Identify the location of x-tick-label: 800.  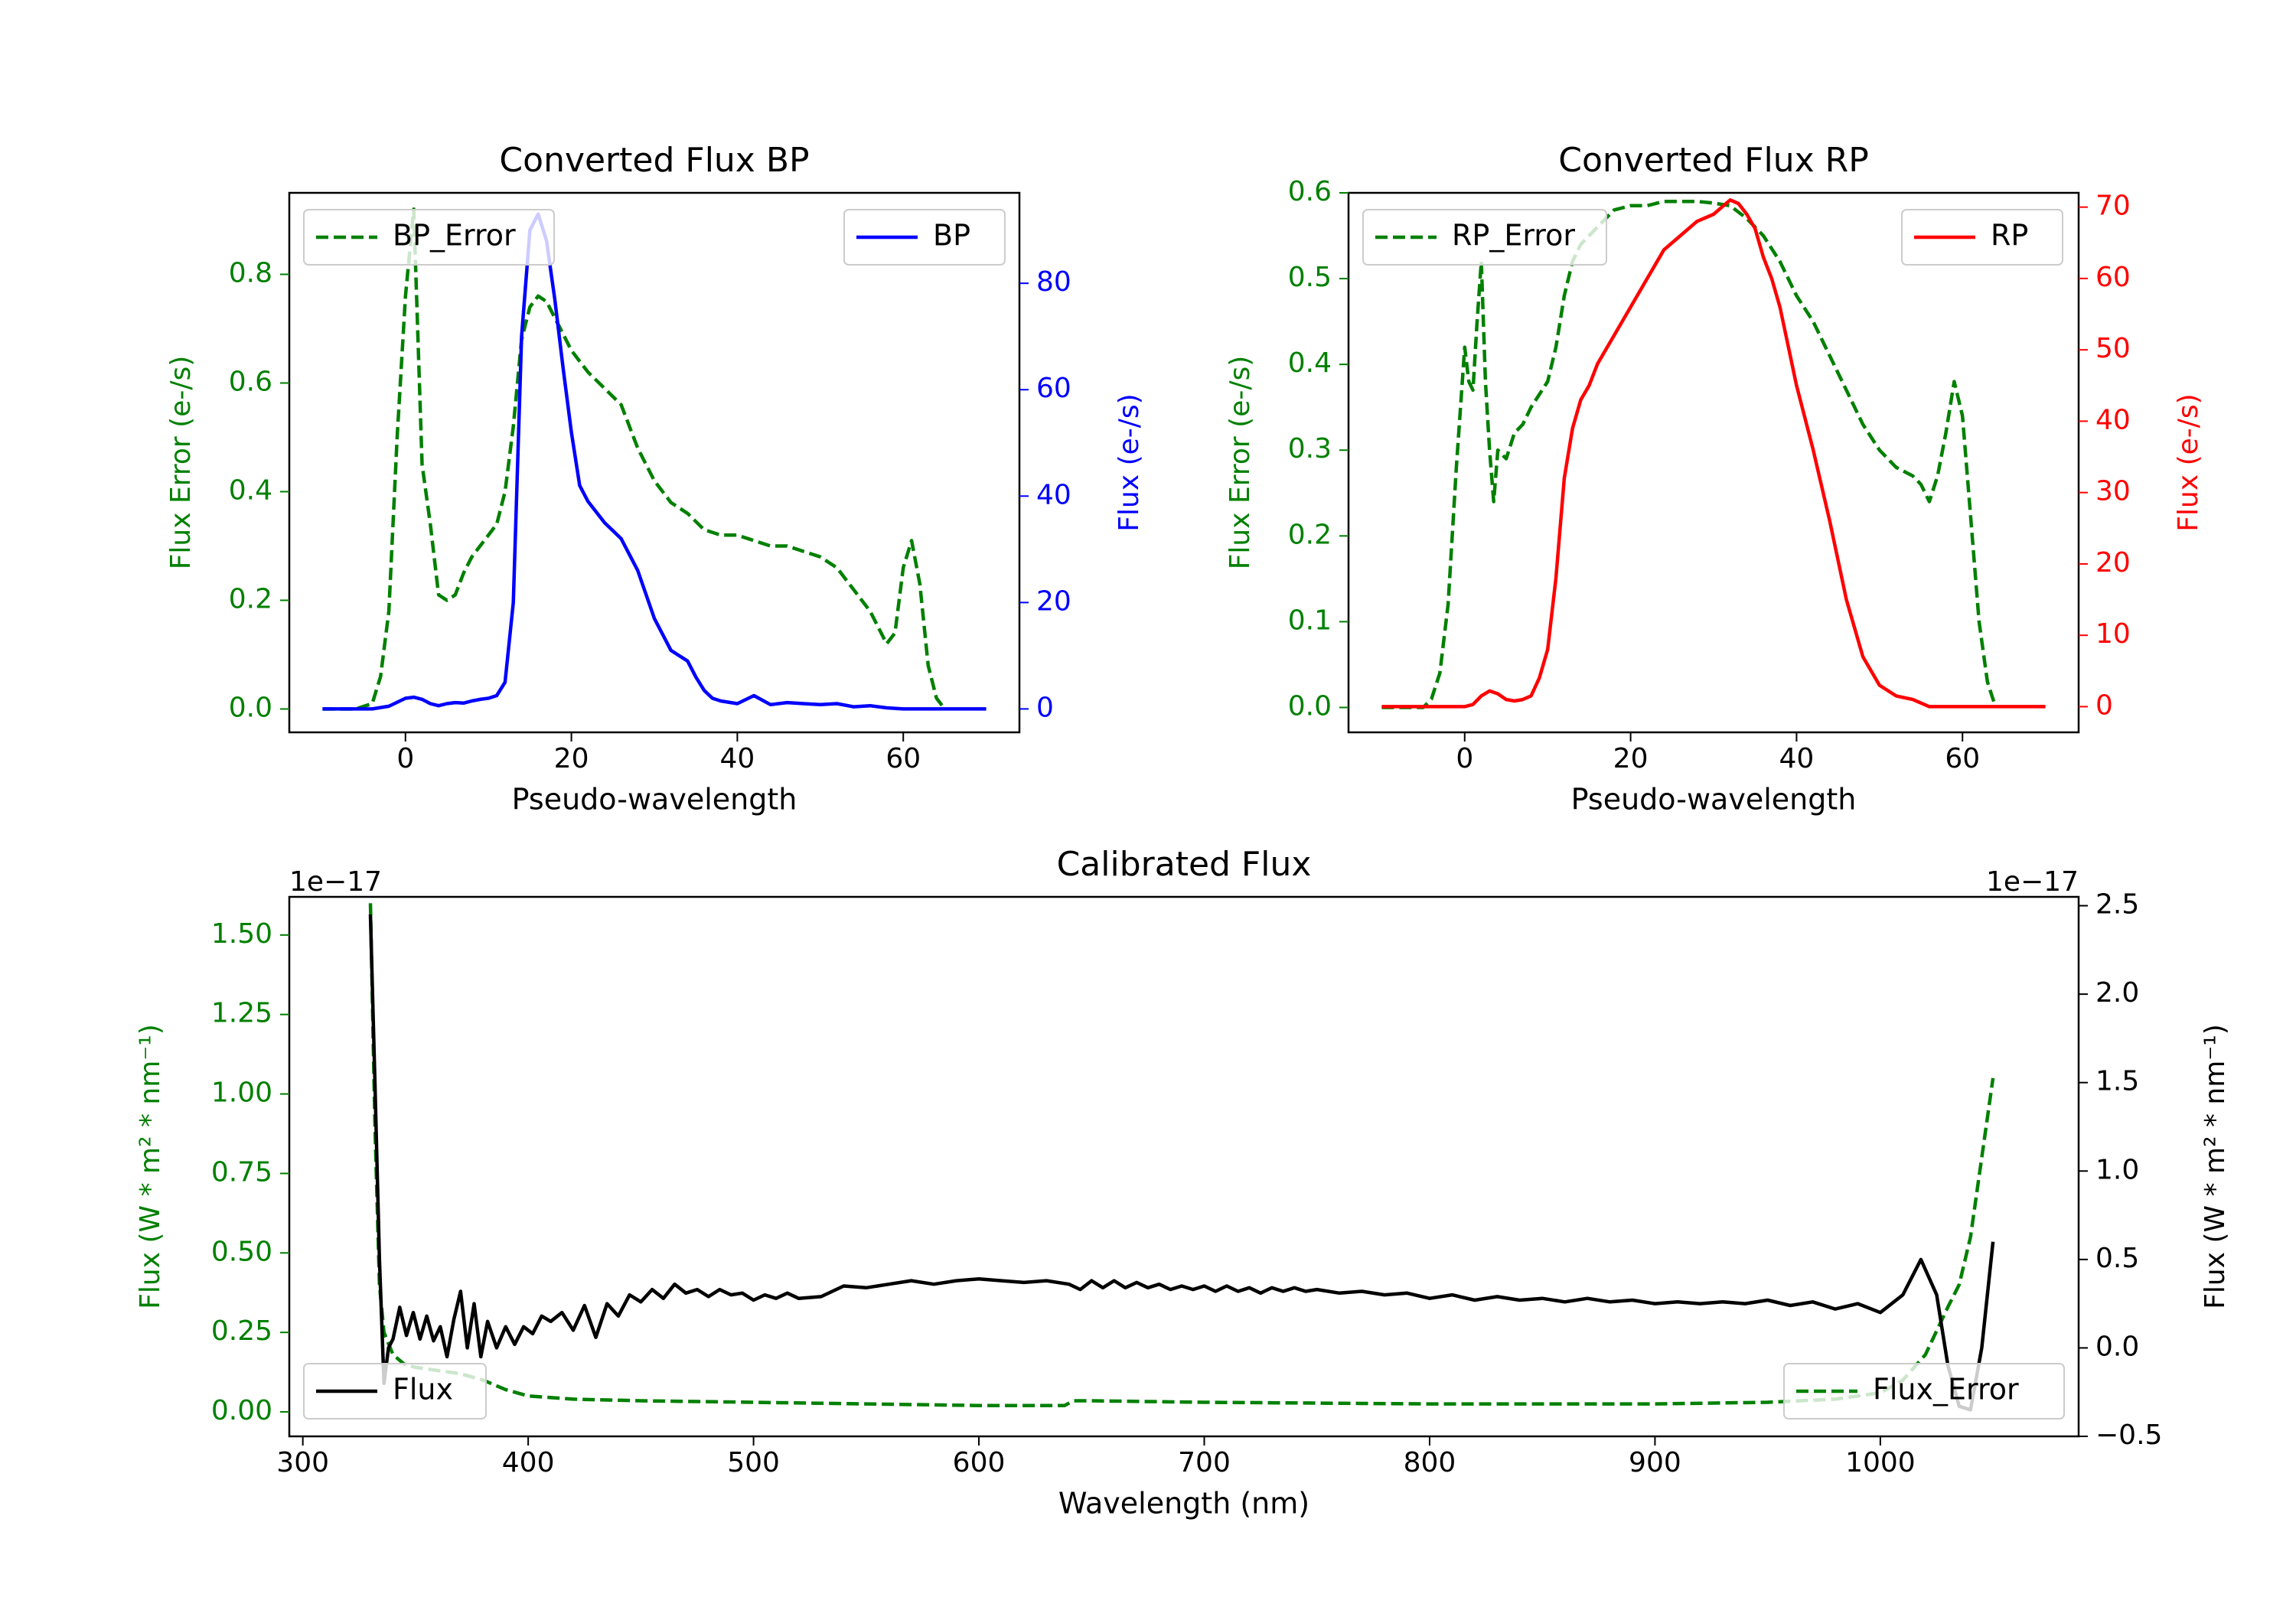
(1430, 1462).